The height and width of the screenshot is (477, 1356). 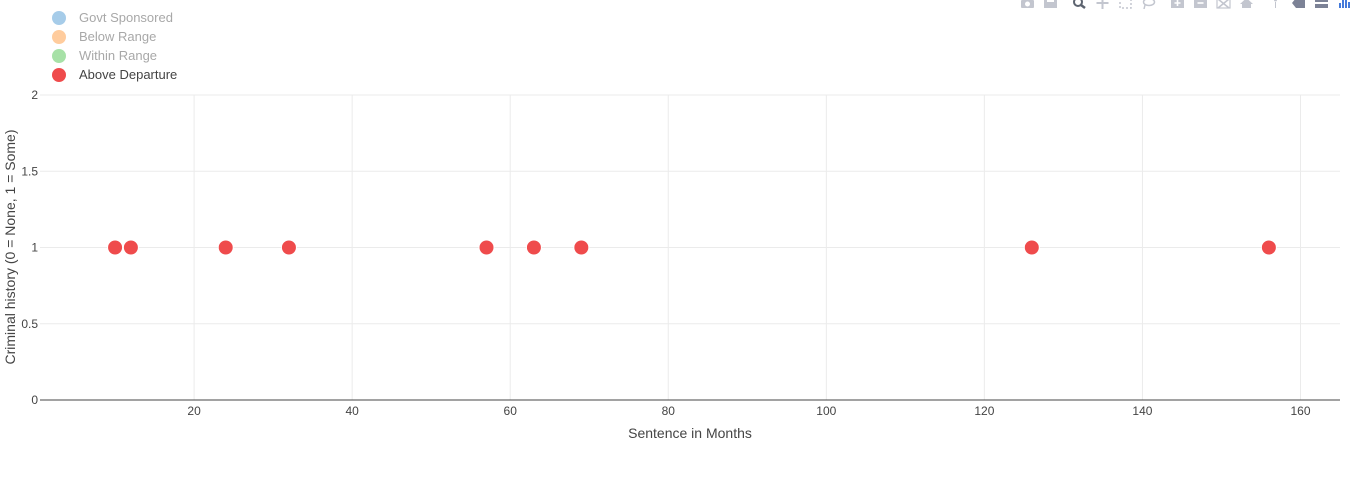 What do you see at coordinates (34, 400) in the screenshot?
I see `y-tick-label: 0` at bounding box center [34, 400].